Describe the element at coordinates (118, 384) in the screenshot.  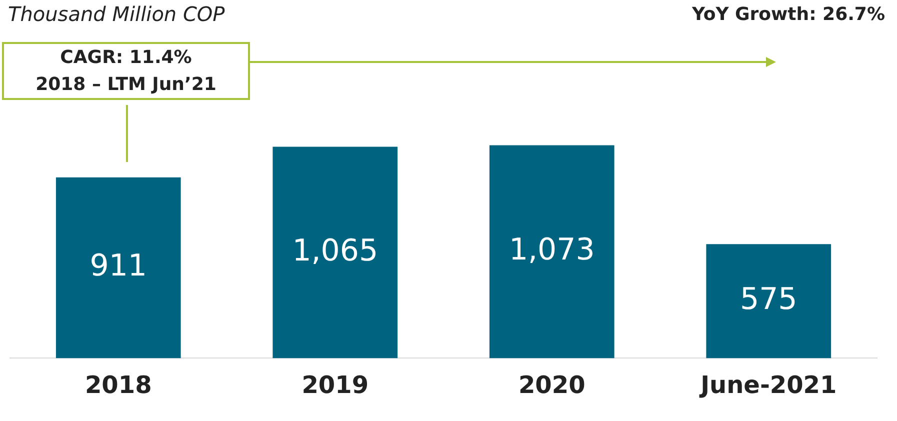
I see `x-tick-label: 2018` at that location.